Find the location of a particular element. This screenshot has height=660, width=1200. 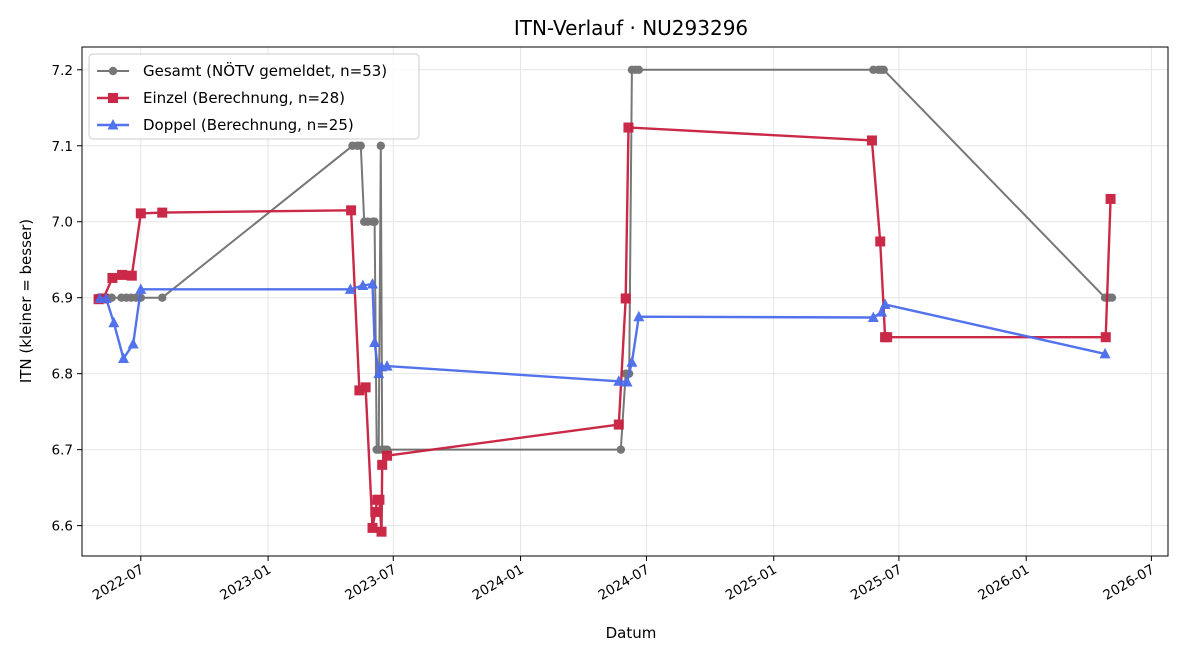

legend-label-doppel: Doppel (Berechnung, n=25) is located at coordinates (248, 125).